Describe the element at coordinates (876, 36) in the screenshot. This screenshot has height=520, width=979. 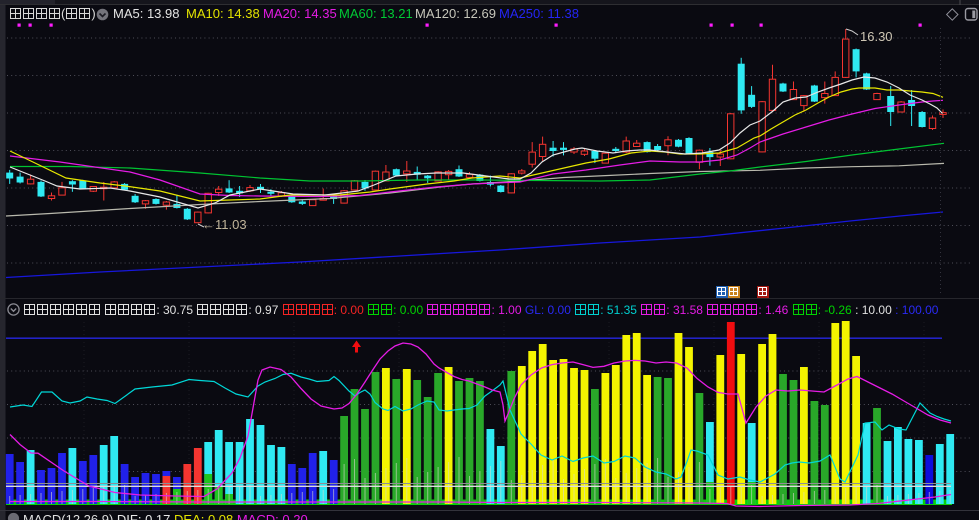
I see `svg-text: 16.30` at that location.